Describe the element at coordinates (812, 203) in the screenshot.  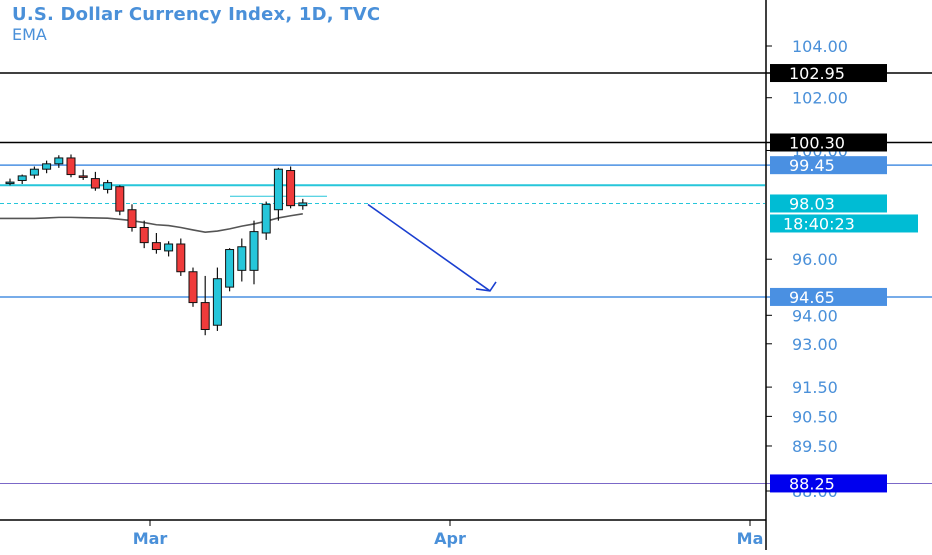
I see `price-badge-label: 98.03` at that location.